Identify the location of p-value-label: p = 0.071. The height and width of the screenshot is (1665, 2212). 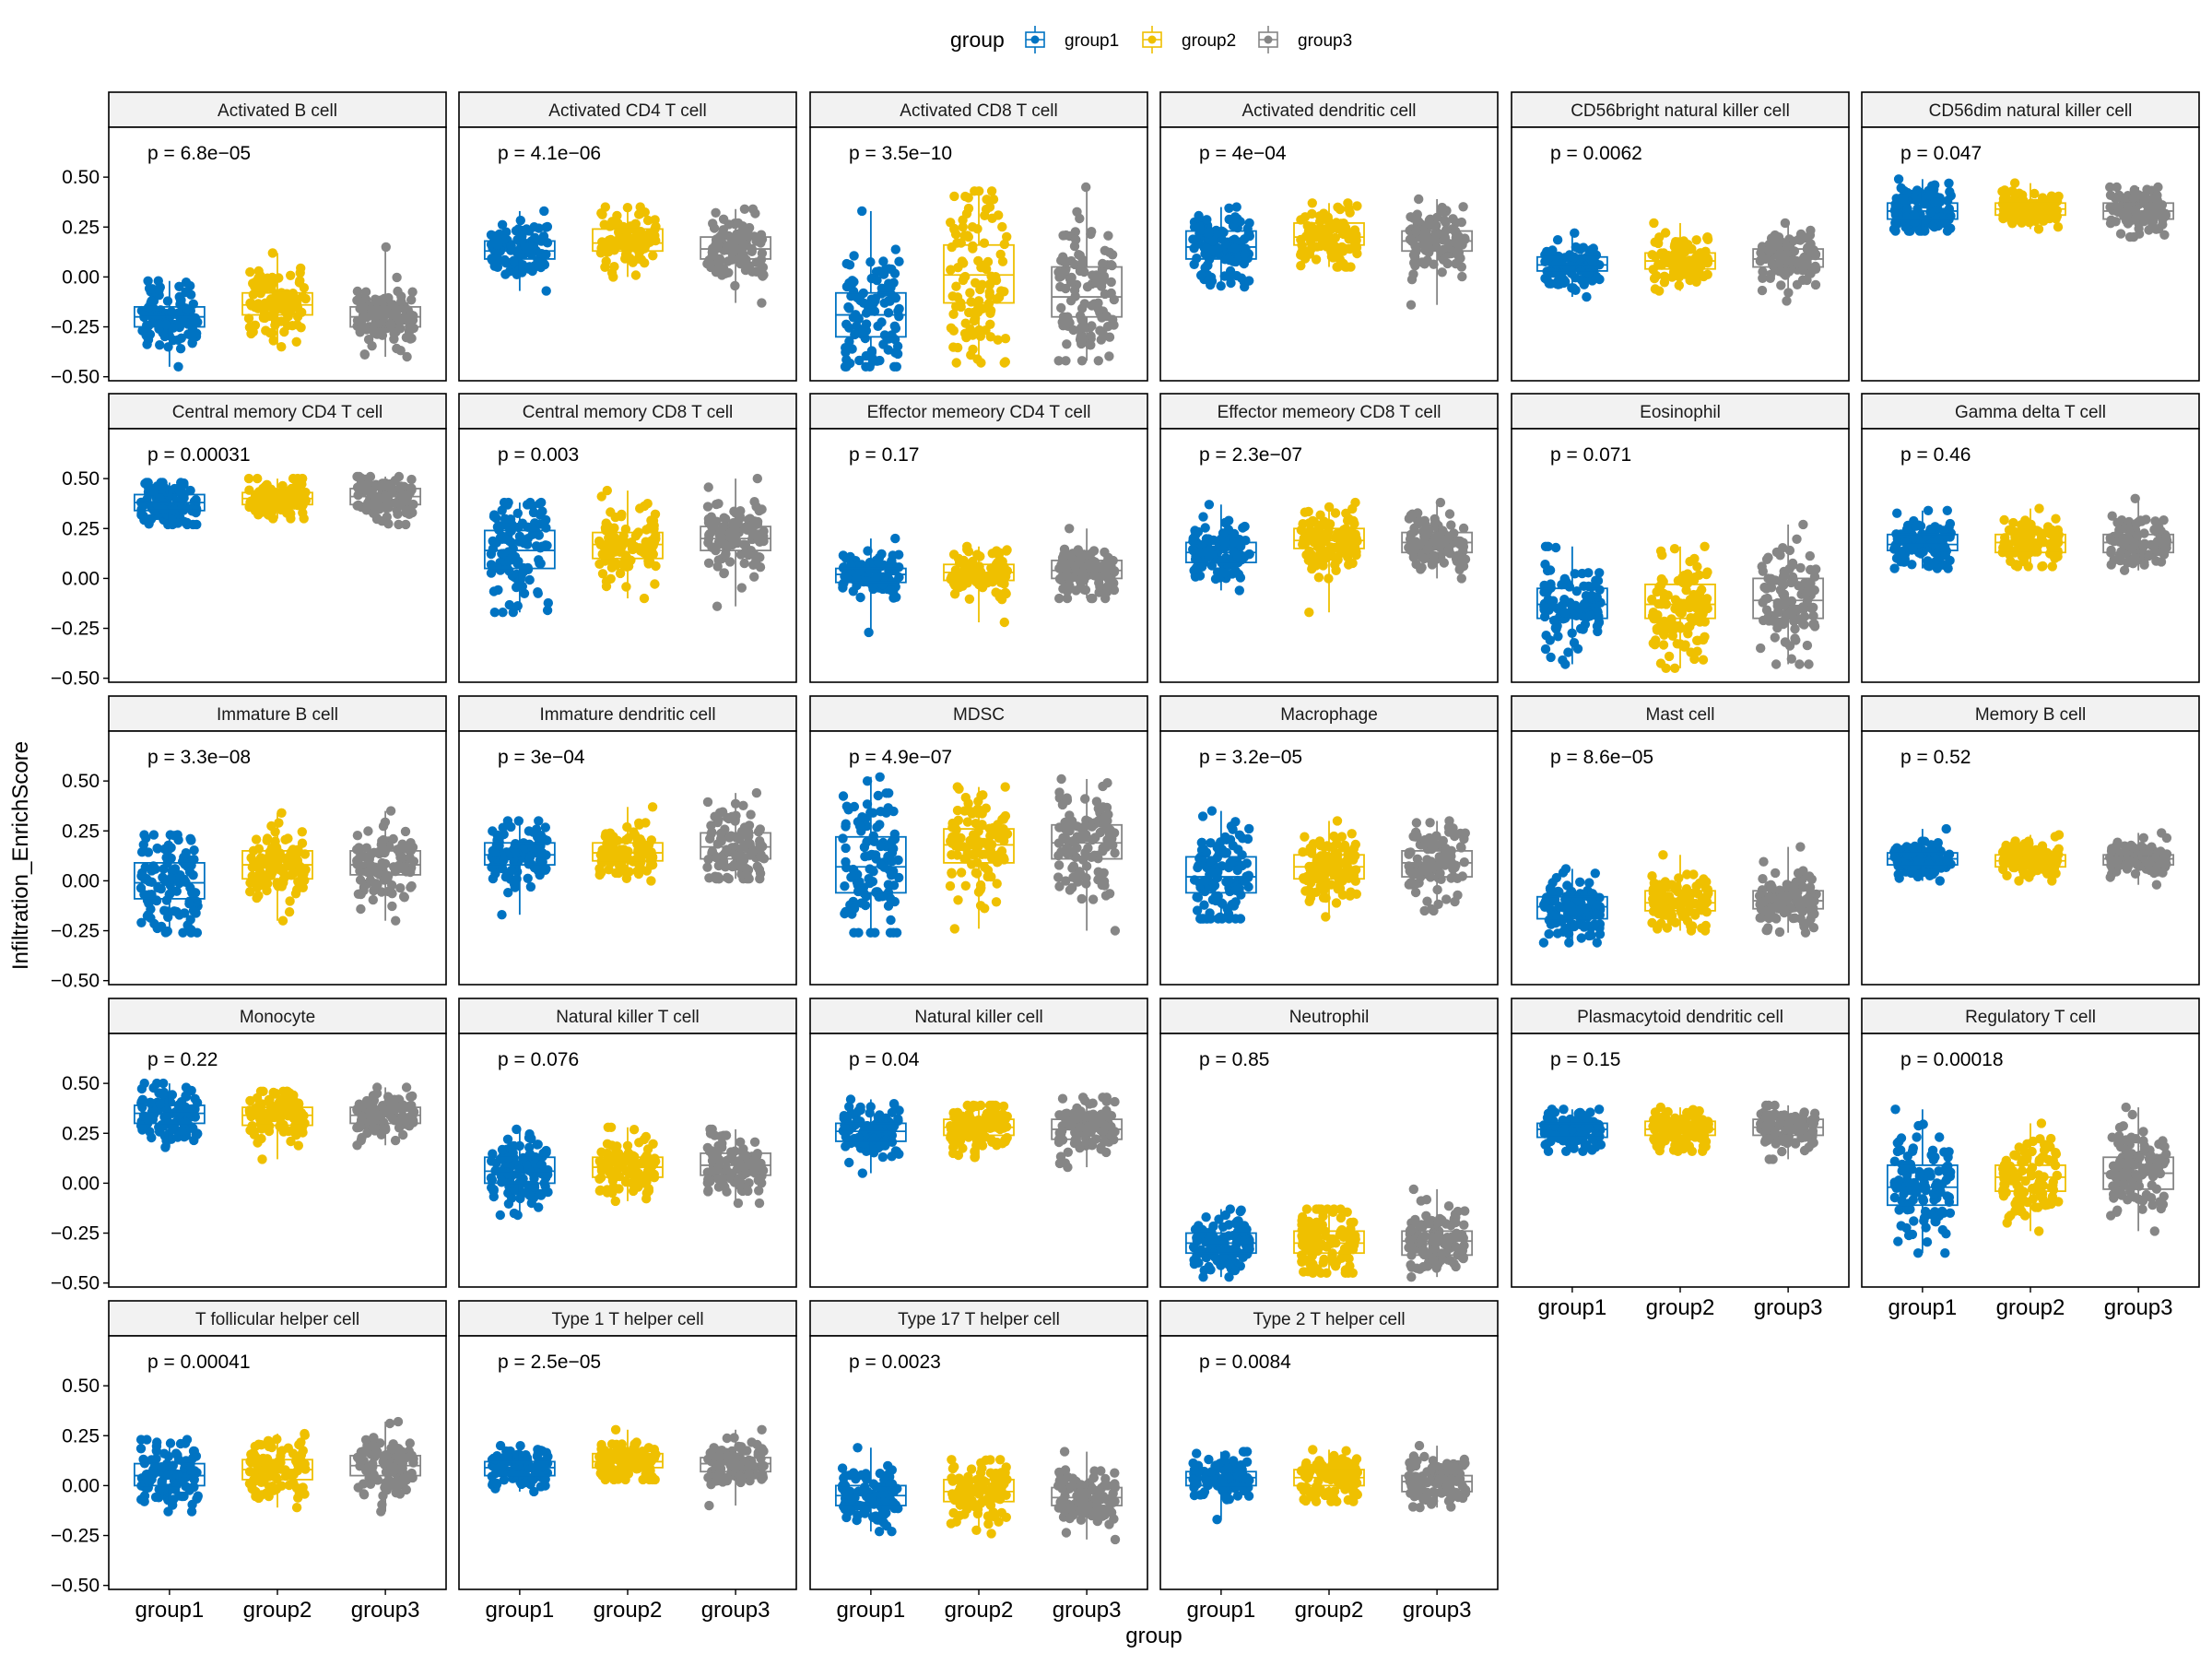
(1590, 455).